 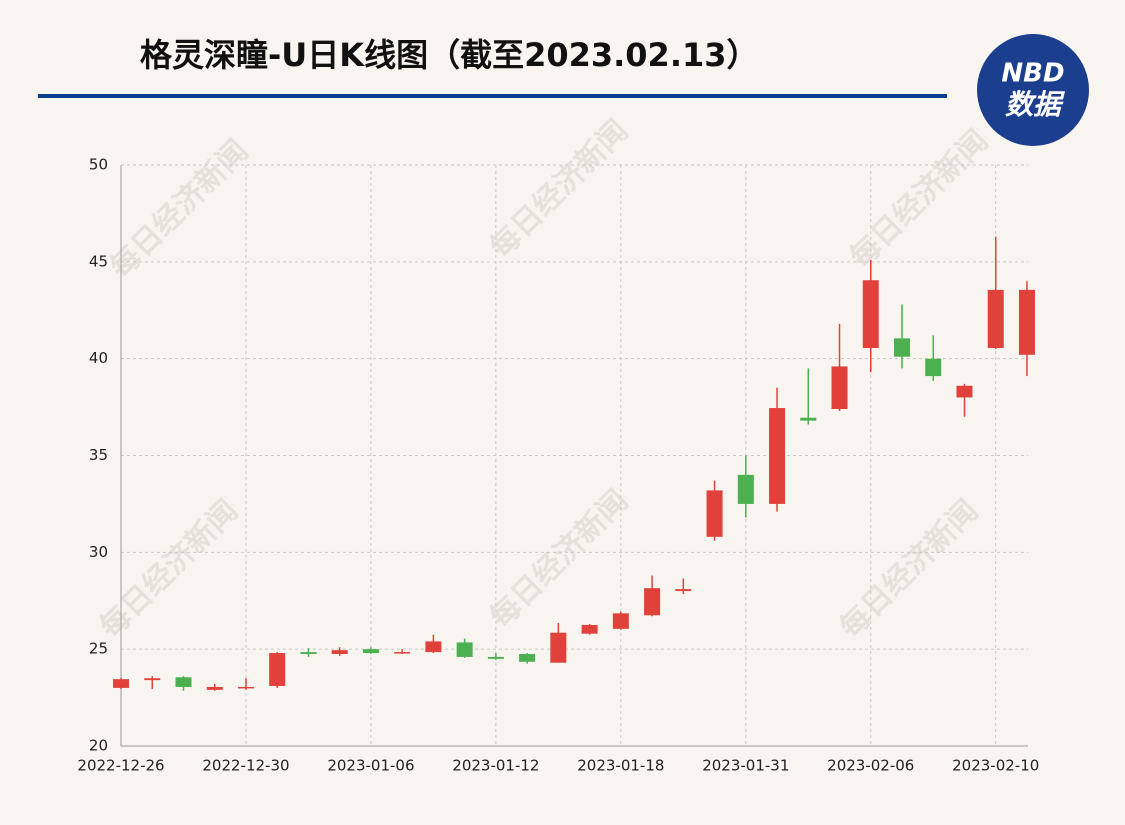 I want to click on x-tick-label: 2023-01-18, so click(x=620, y=766).